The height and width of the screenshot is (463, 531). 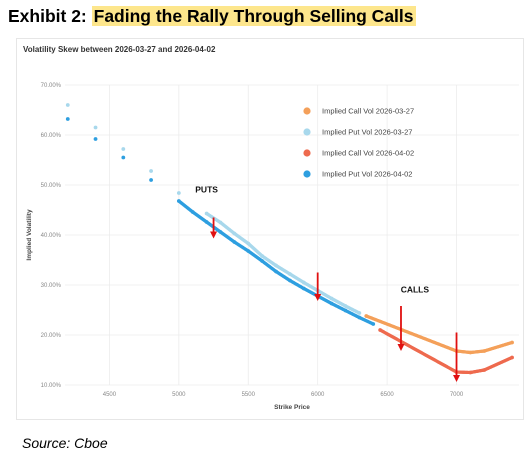 What do you see at coordinates (51, 186) in the screenshot?
I see `y-tick-label: 50.00%` at bounding box center [51, 186].